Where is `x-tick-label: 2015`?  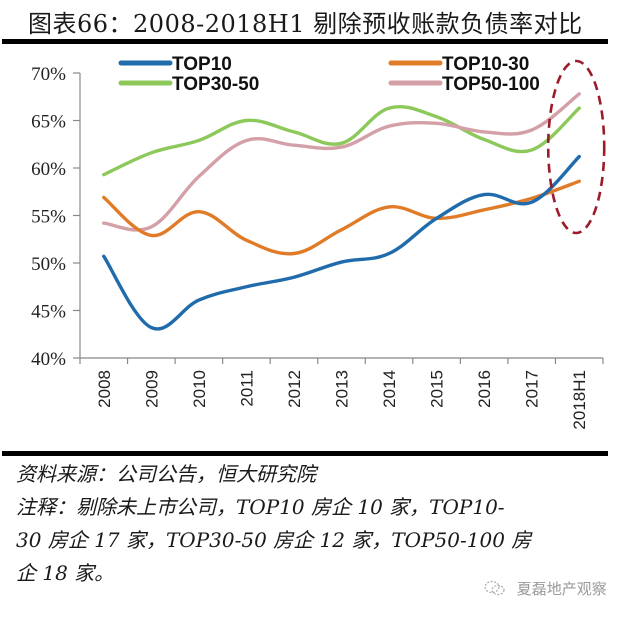
x-tick-label: 2015 is located at coordinates (437, 389).